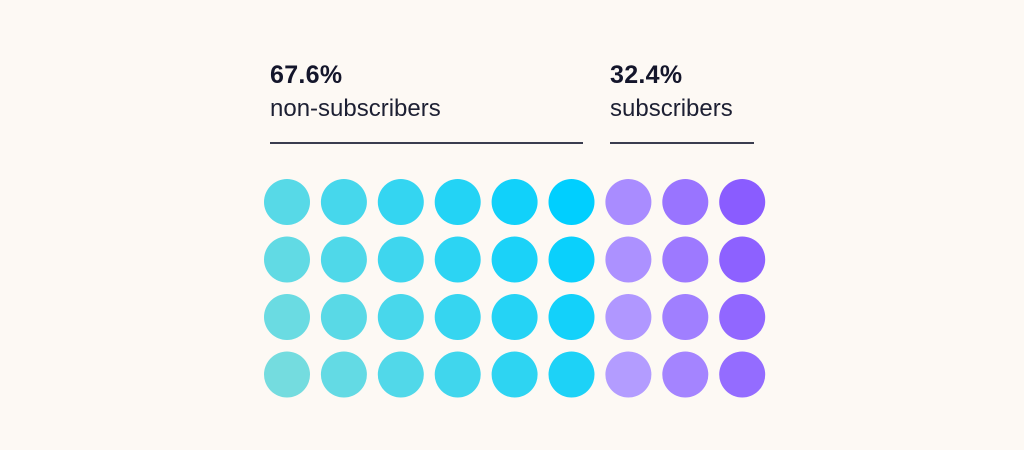 This screenshot has height=450, width=1024. What do you see at coordinates (682, 143) in the screenshot?
I see `subscribers-divider` at bounding box center [682, 143].